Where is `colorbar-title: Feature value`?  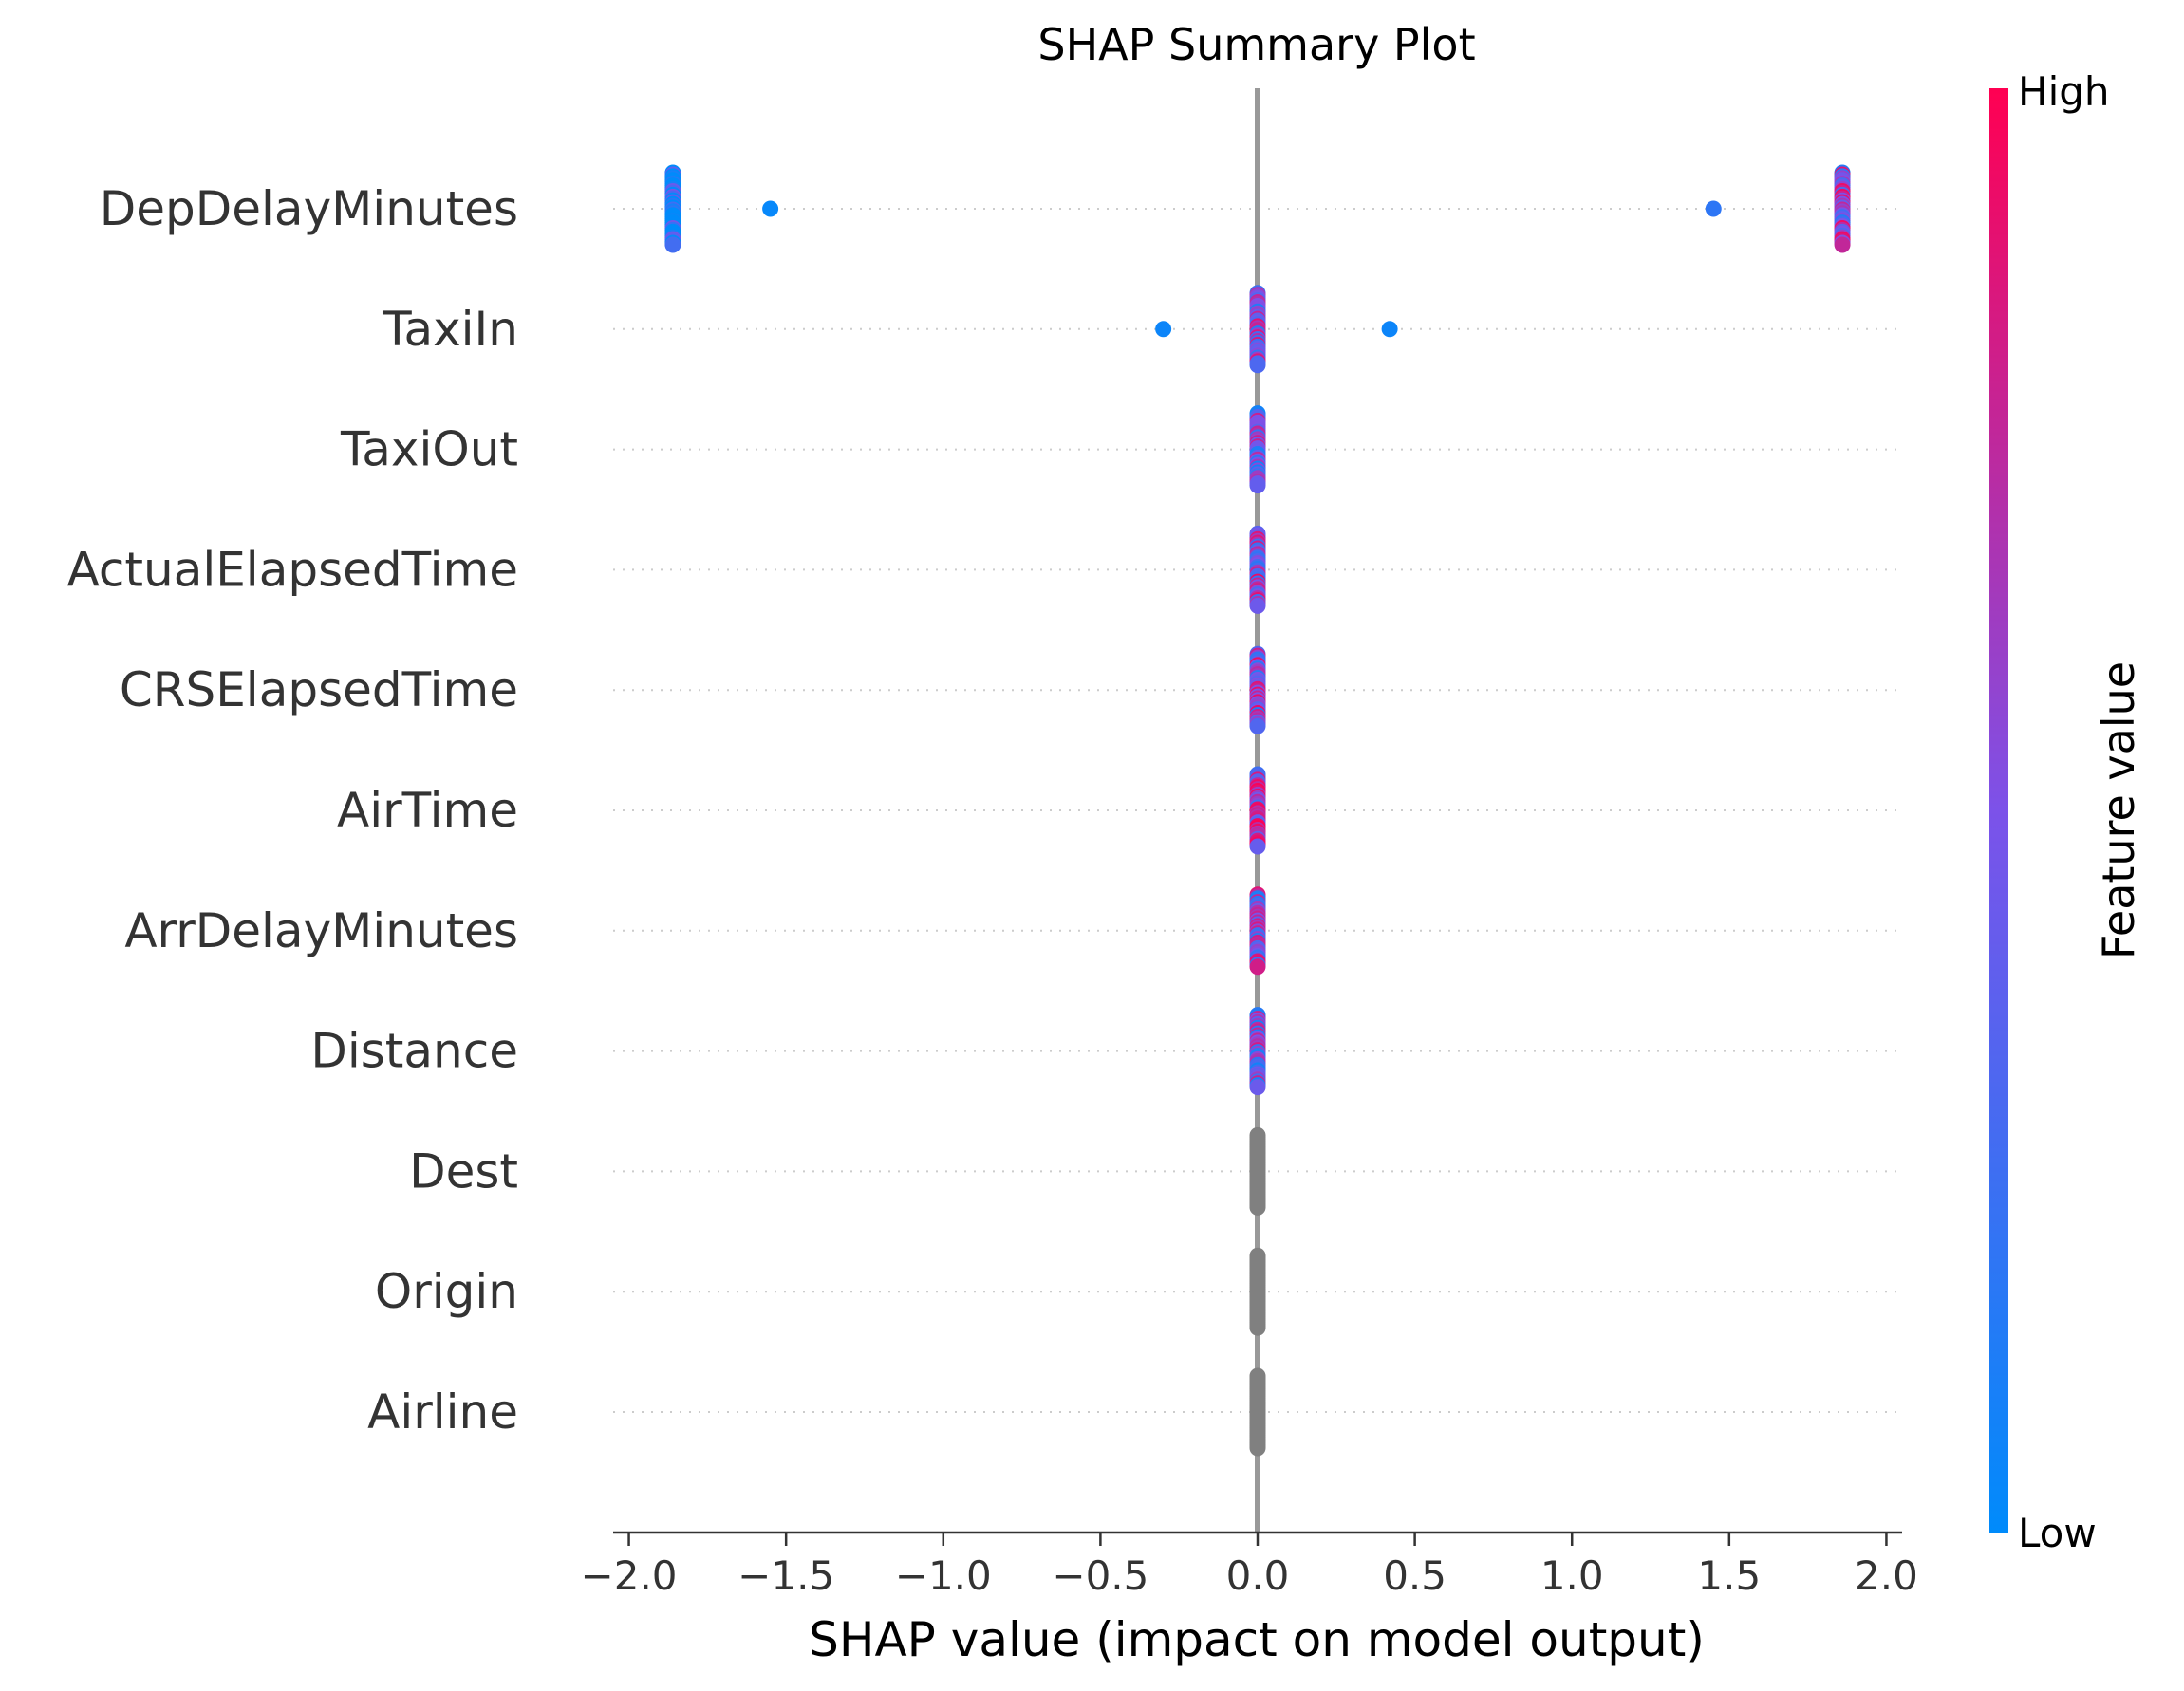 colorbar-title: Feature value is located at coordinates (2118, 810).